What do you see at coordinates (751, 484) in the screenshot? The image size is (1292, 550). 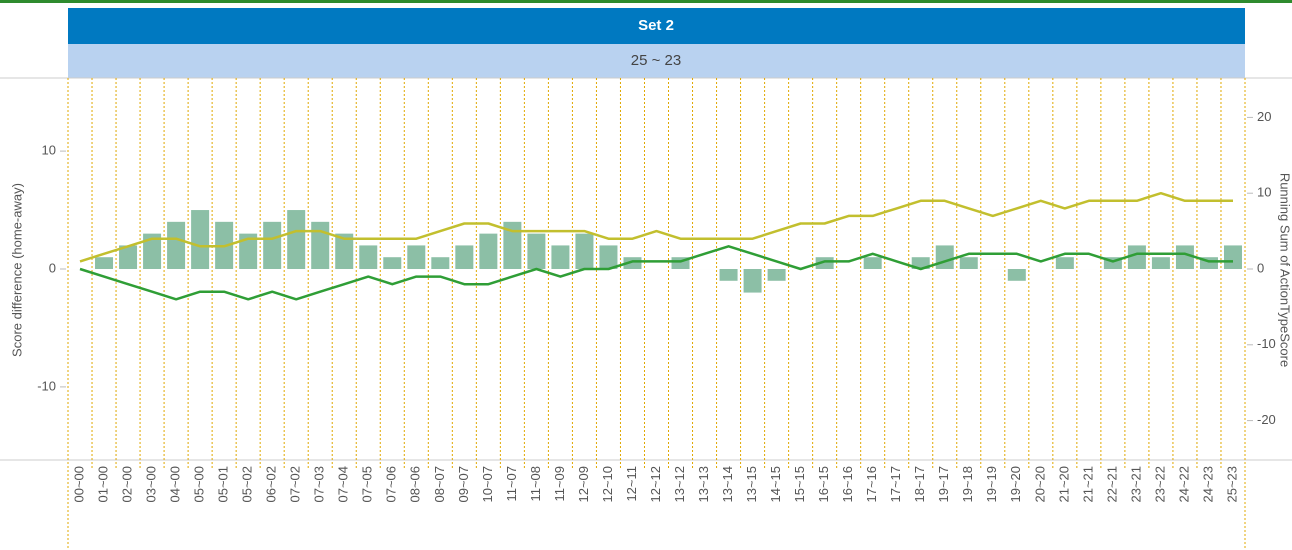 I see `x-tick-label: 13~15` at bounding box center [751, 484].